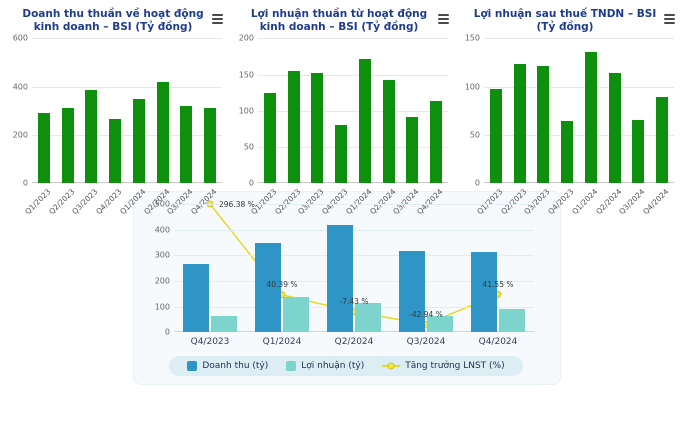 This screenshot has width=690, height=426. Describe the element at coordinates (162, 230) in the screenshot. I see `y-axis-label: 400` at that location.